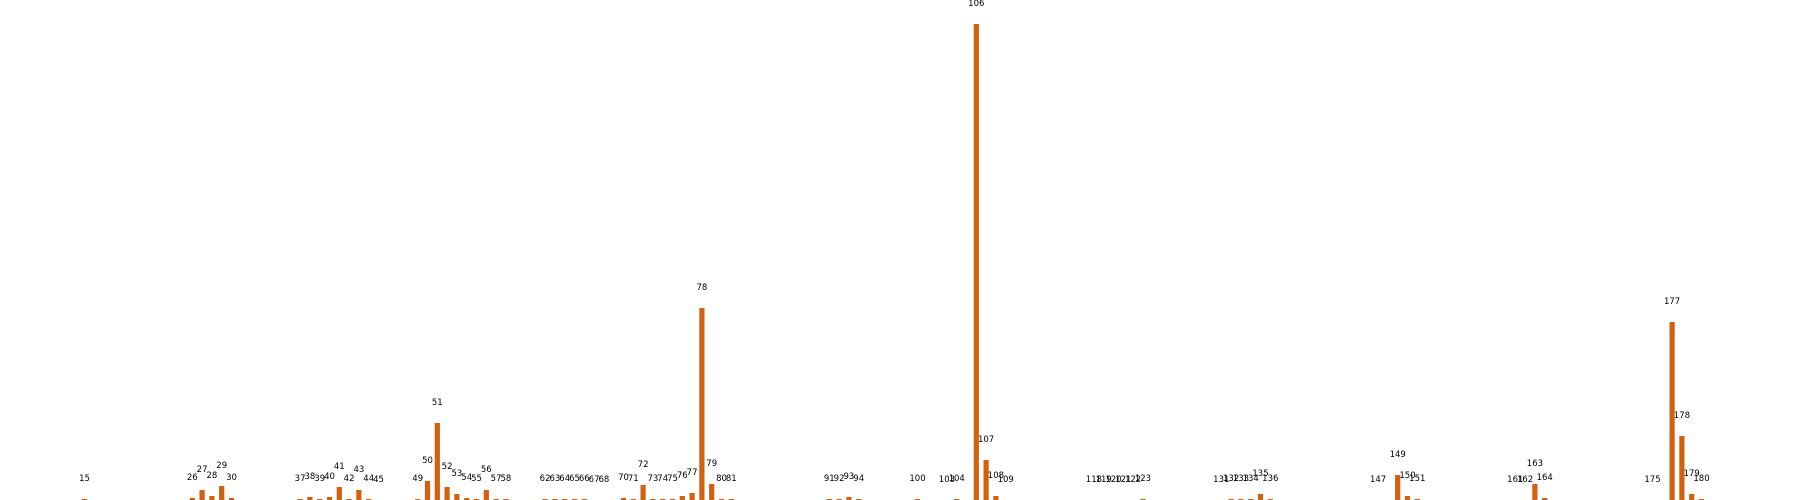  I want to click on data-label-53: 53, so click(456, 474).